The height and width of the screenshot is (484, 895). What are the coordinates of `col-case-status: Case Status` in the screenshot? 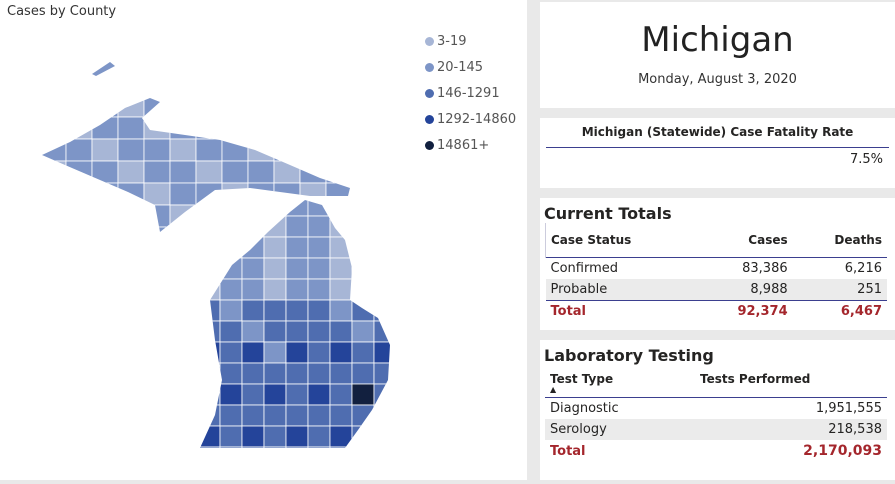 It's located at (620, 240).